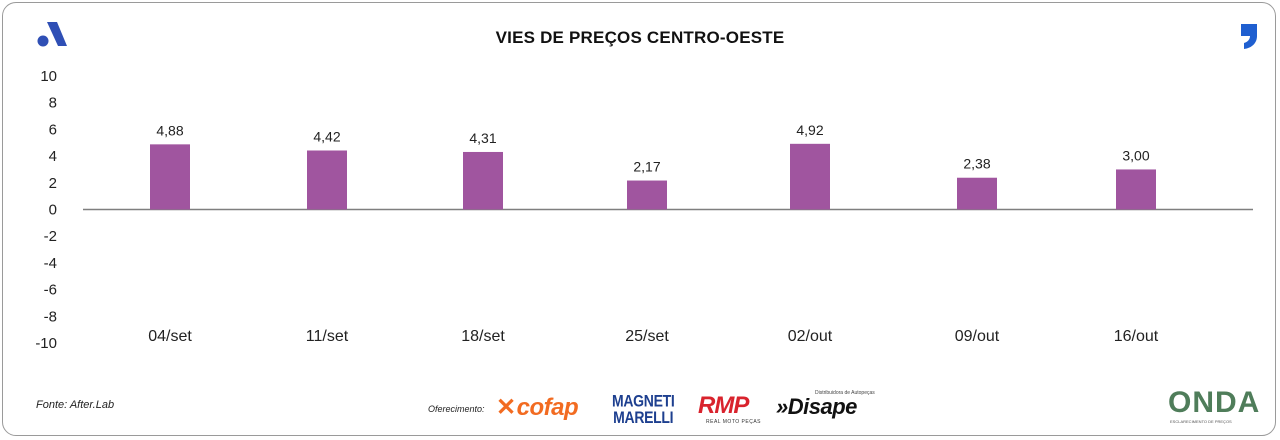  I want to click on bar-02-out, so click(810, 176).